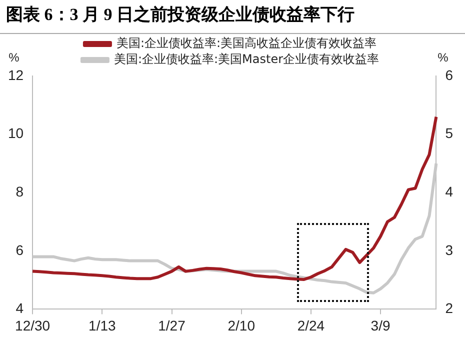  What do you see at coordinates (449, 250) in the screenshot?
I see `y2-tick-label: 3` at bounding box center [449, 250].